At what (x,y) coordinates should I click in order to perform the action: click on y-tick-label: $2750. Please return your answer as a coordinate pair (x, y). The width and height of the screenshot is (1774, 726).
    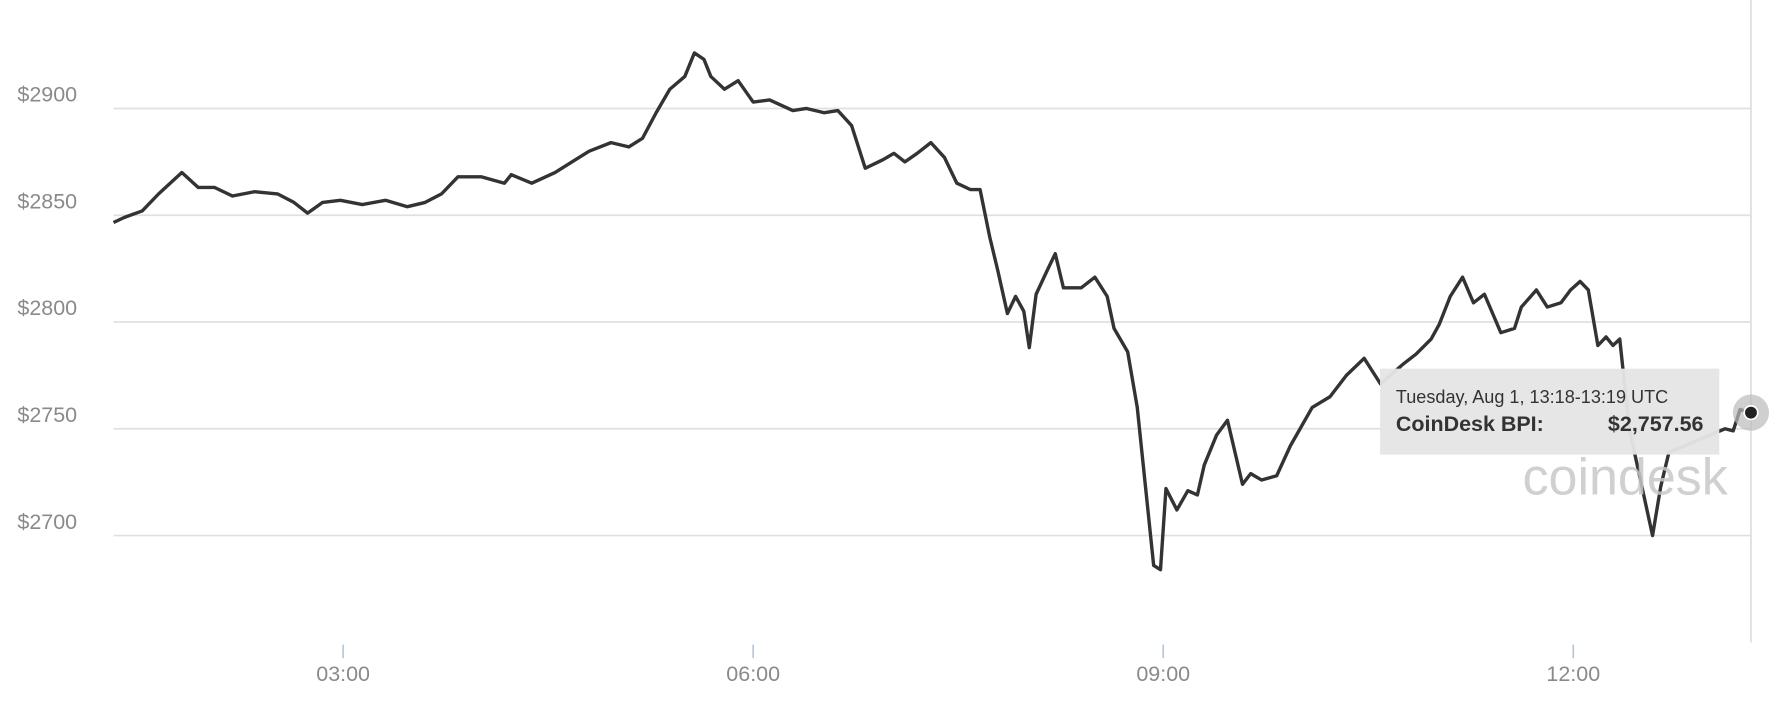
    Looking at the image, I should click on (47, 415).